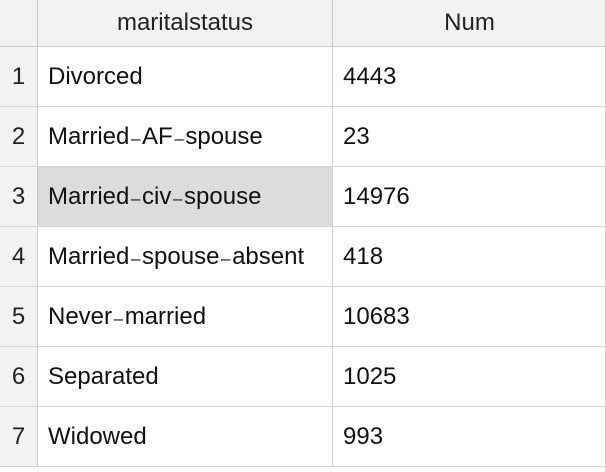 The width and height of the screenshot is (606, 472). Describe the element at coordinates (19, 136) in the screenshot. I see `row-number: 2` at that location.